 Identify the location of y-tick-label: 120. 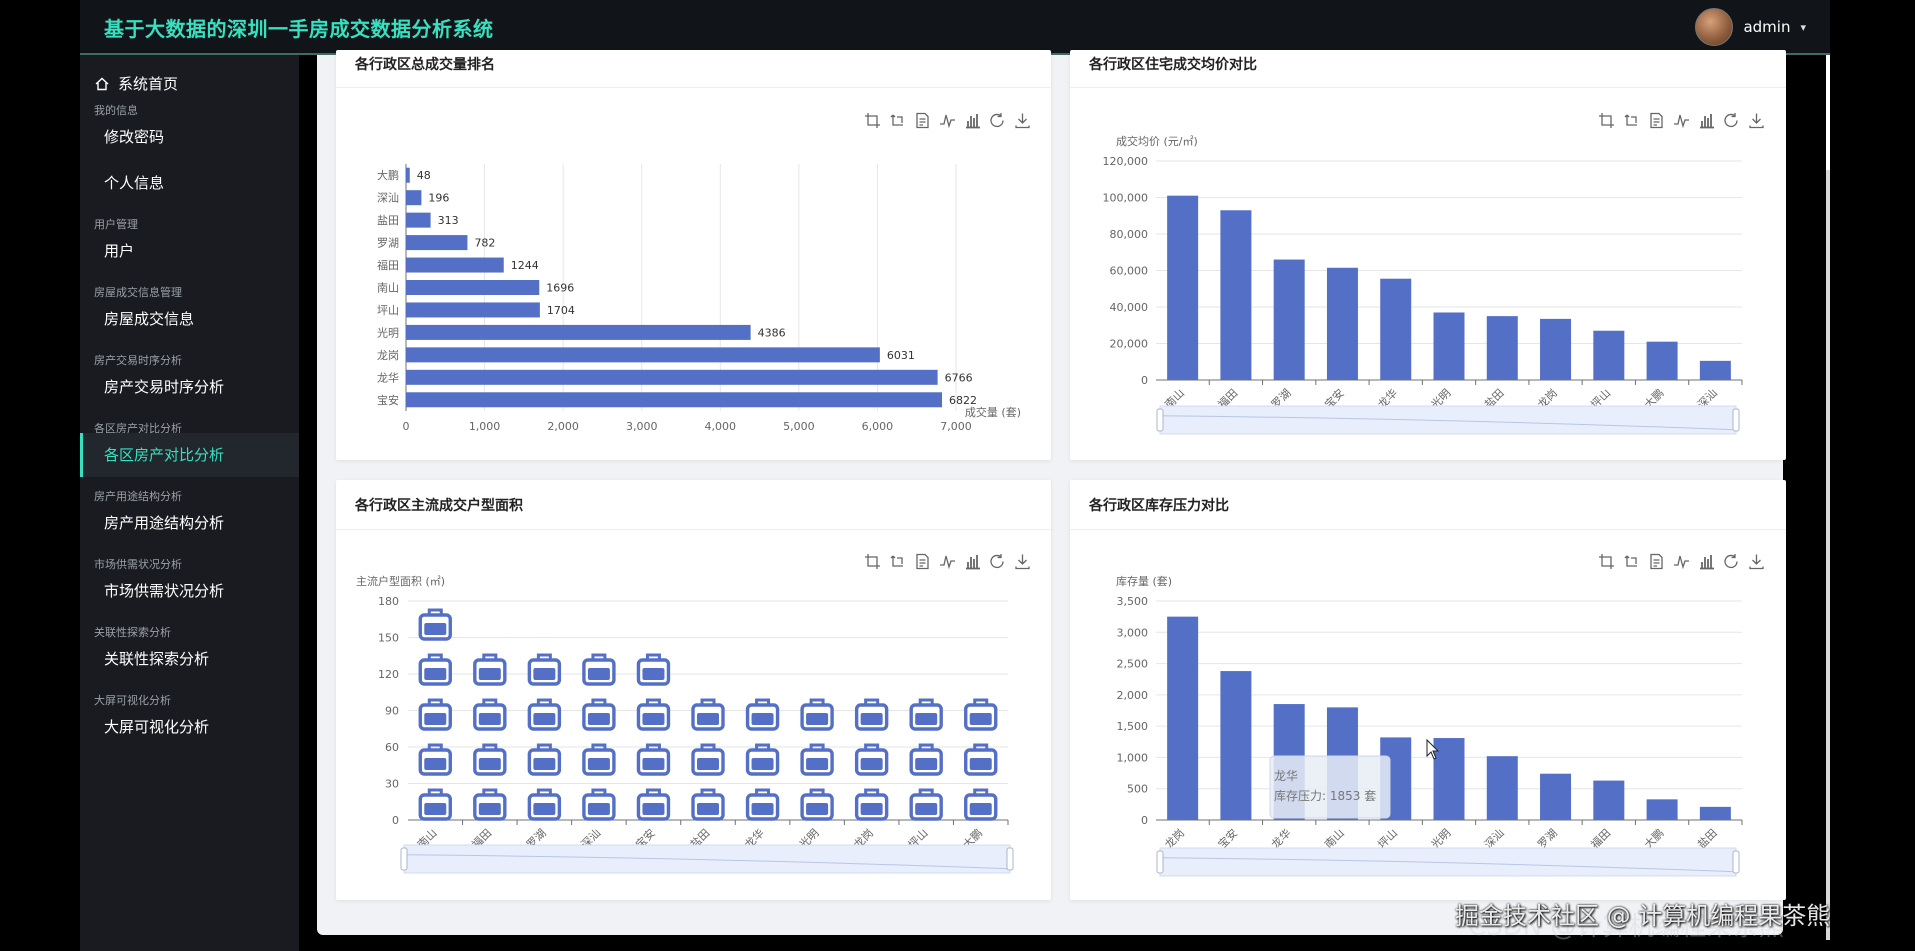
(388, 674).